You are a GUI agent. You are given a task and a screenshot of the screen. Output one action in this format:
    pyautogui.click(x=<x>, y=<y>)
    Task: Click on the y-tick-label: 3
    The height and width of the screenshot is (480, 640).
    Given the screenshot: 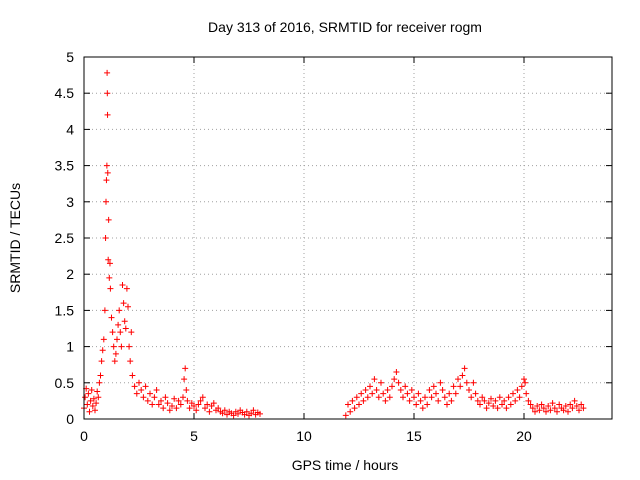 What is the action you would take?
    pyautogui.click(x=70, y=202)
    